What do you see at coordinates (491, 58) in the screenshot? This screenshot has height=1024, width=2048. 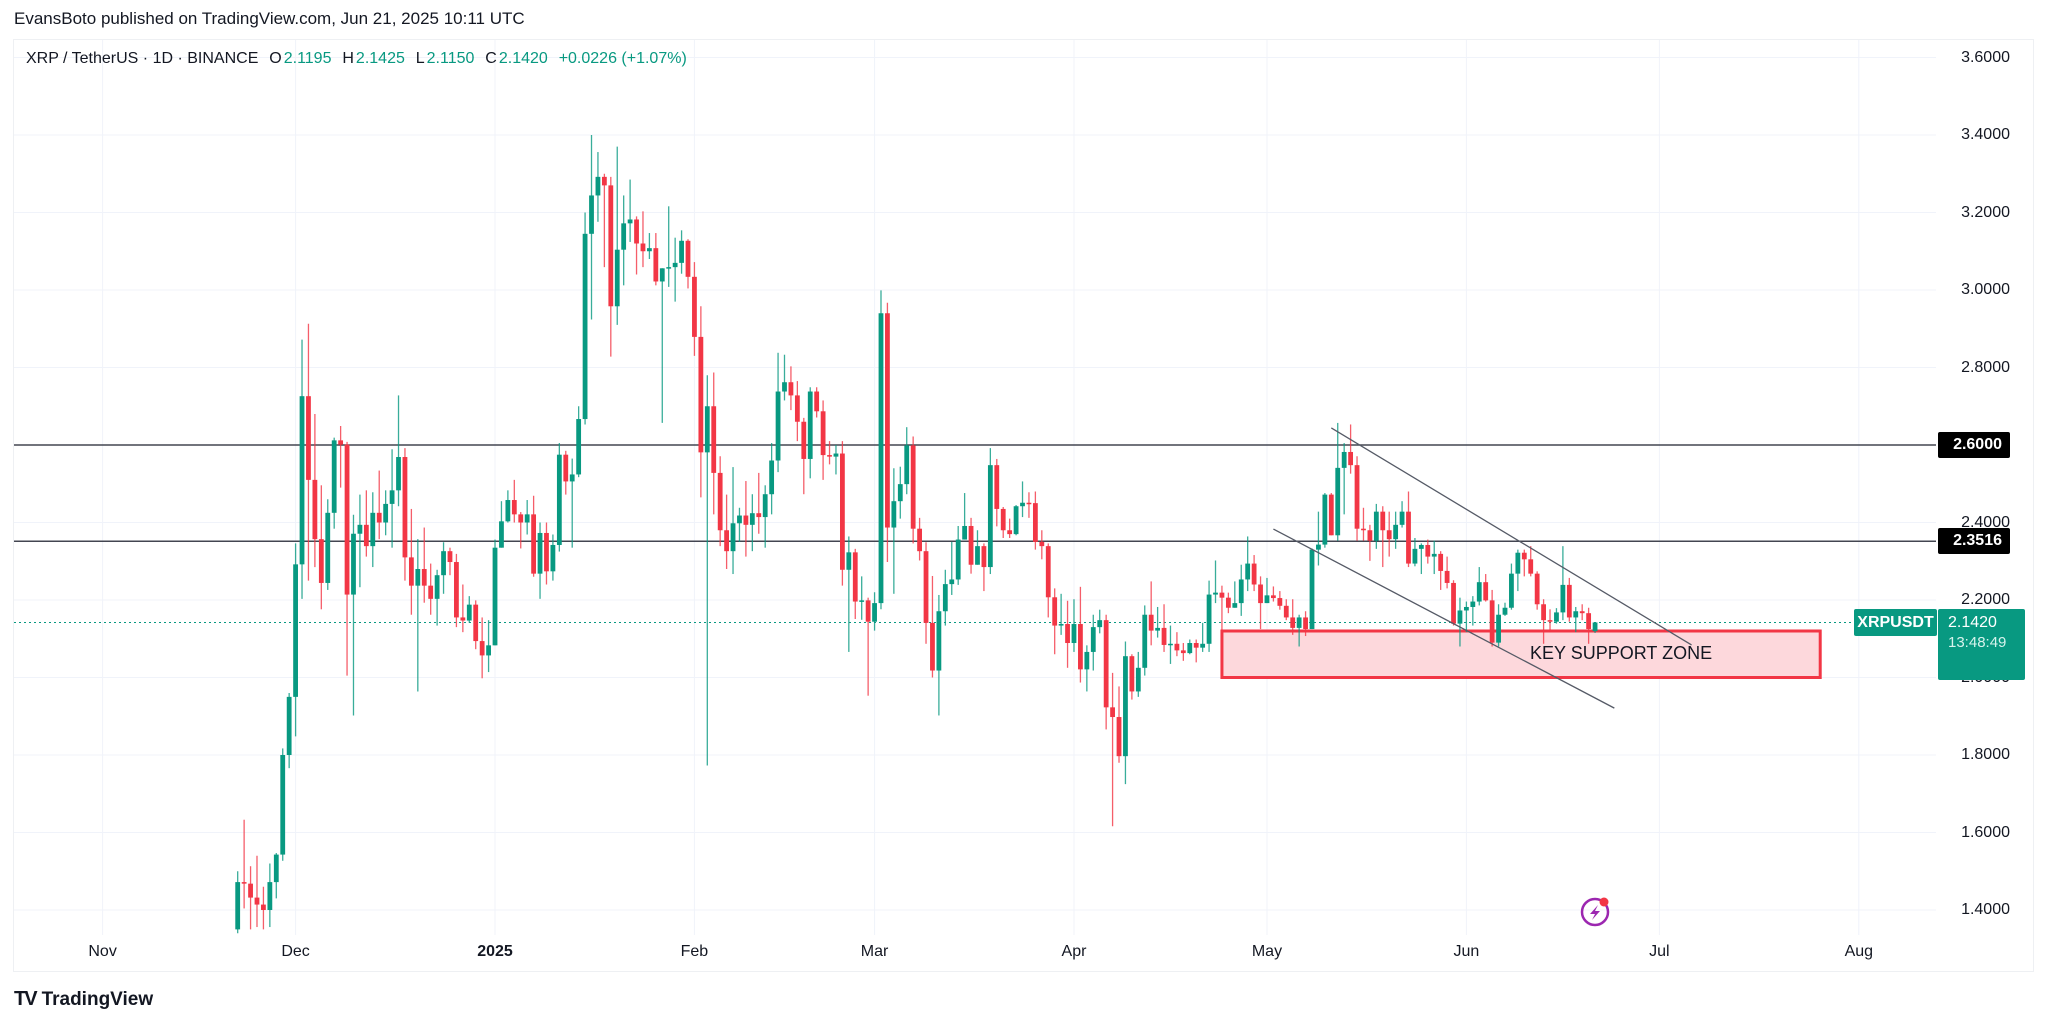 I see `close-label: C` at bounding box center [491, 58].